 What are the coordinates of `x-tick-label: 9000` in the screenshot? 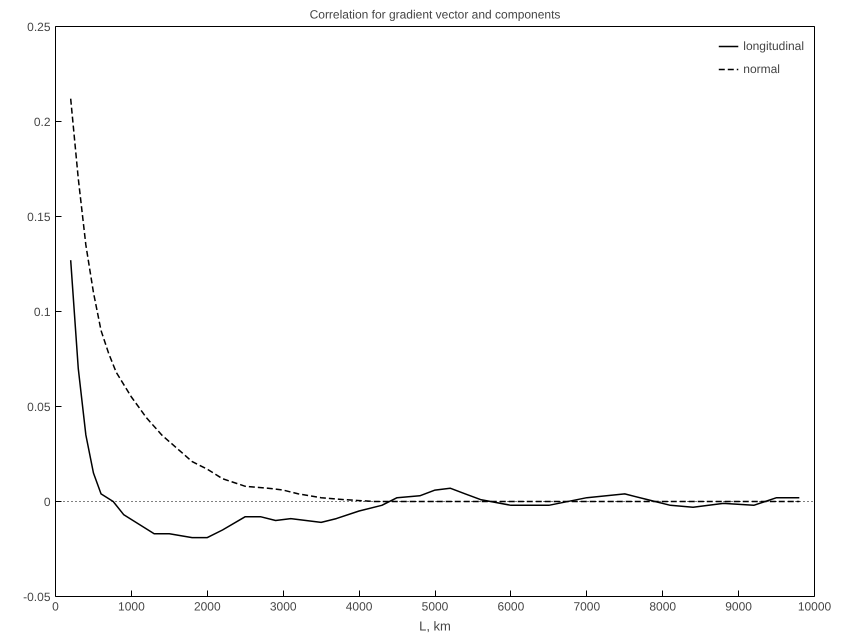 It's located at (738, 607).